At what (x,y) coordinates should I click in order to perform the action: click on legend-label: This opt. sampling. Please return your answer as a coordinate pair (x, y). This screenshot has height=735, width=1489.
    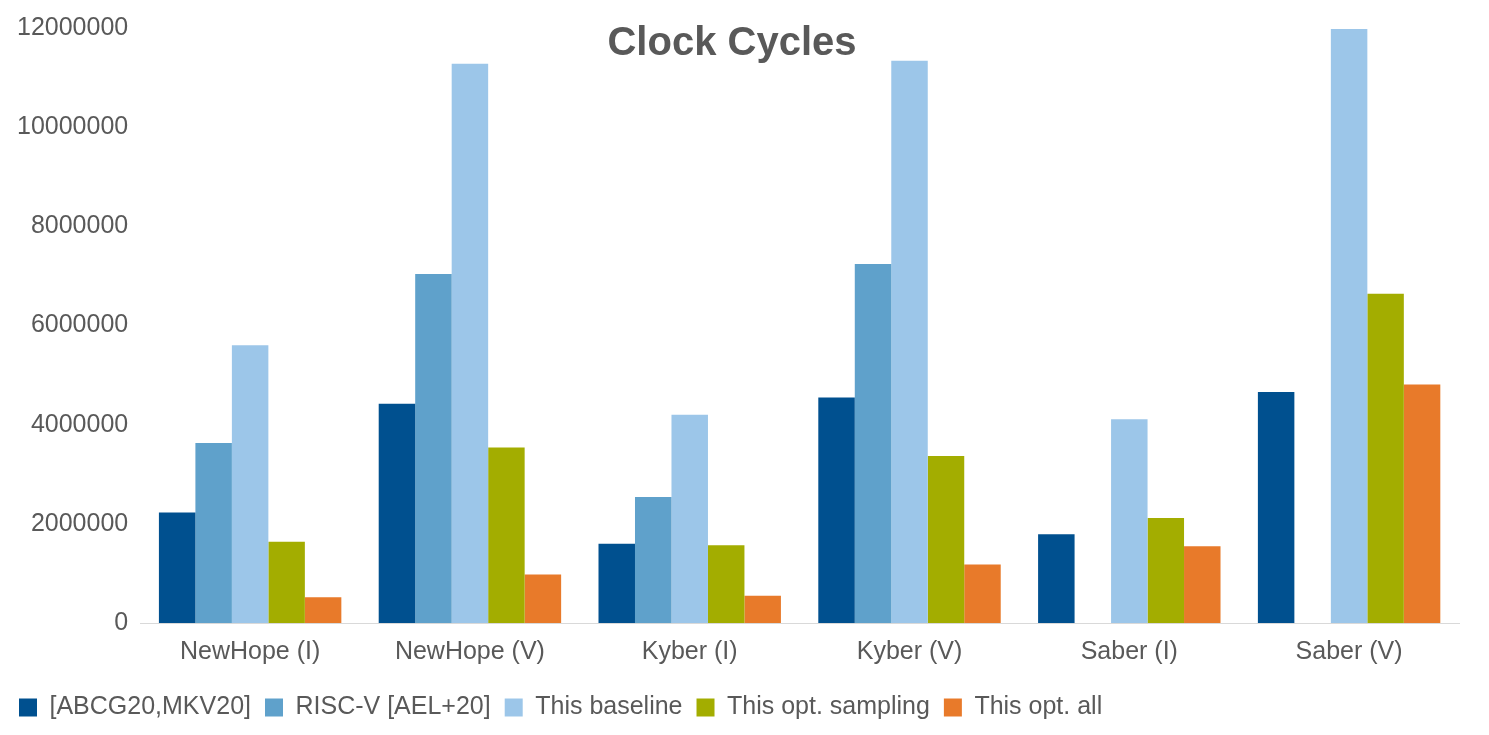
    Looking at the image, I should click on (828, 705).